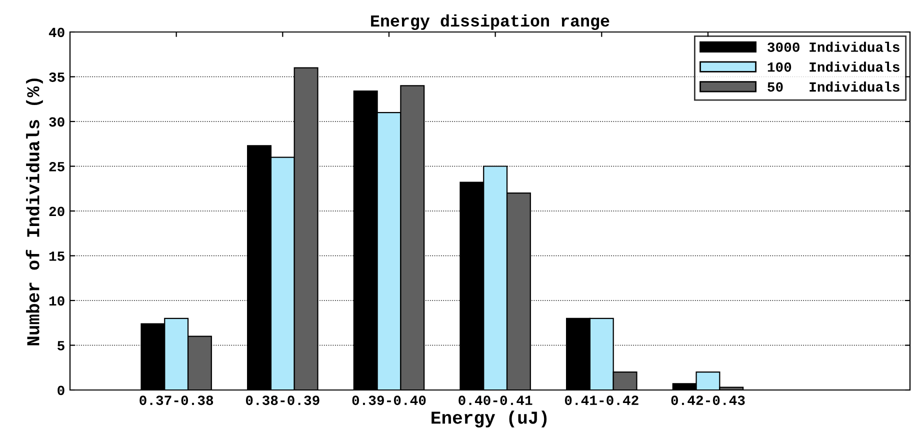 Image resolution: width=918 pixels, height=442 pixels. Describe the element at coordinates (489, 419) in the screenshot. I see `x-axis-title: Energy (uJ)` at that location.